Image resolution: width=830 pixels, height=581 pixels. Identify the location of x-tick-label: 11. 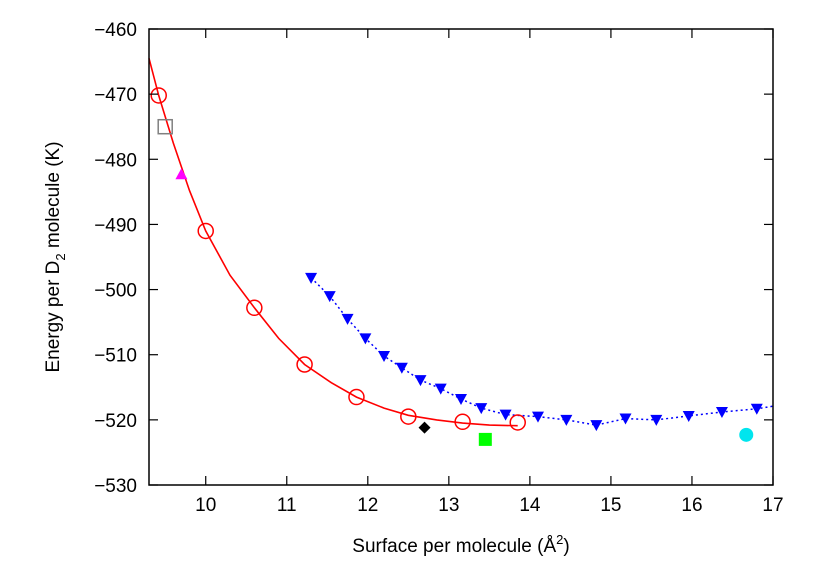
(287, 505).